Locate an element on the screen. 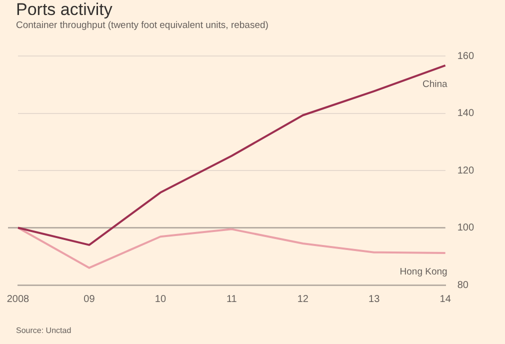  source-note: Source: Unctad is located at coordinates (44, 330).